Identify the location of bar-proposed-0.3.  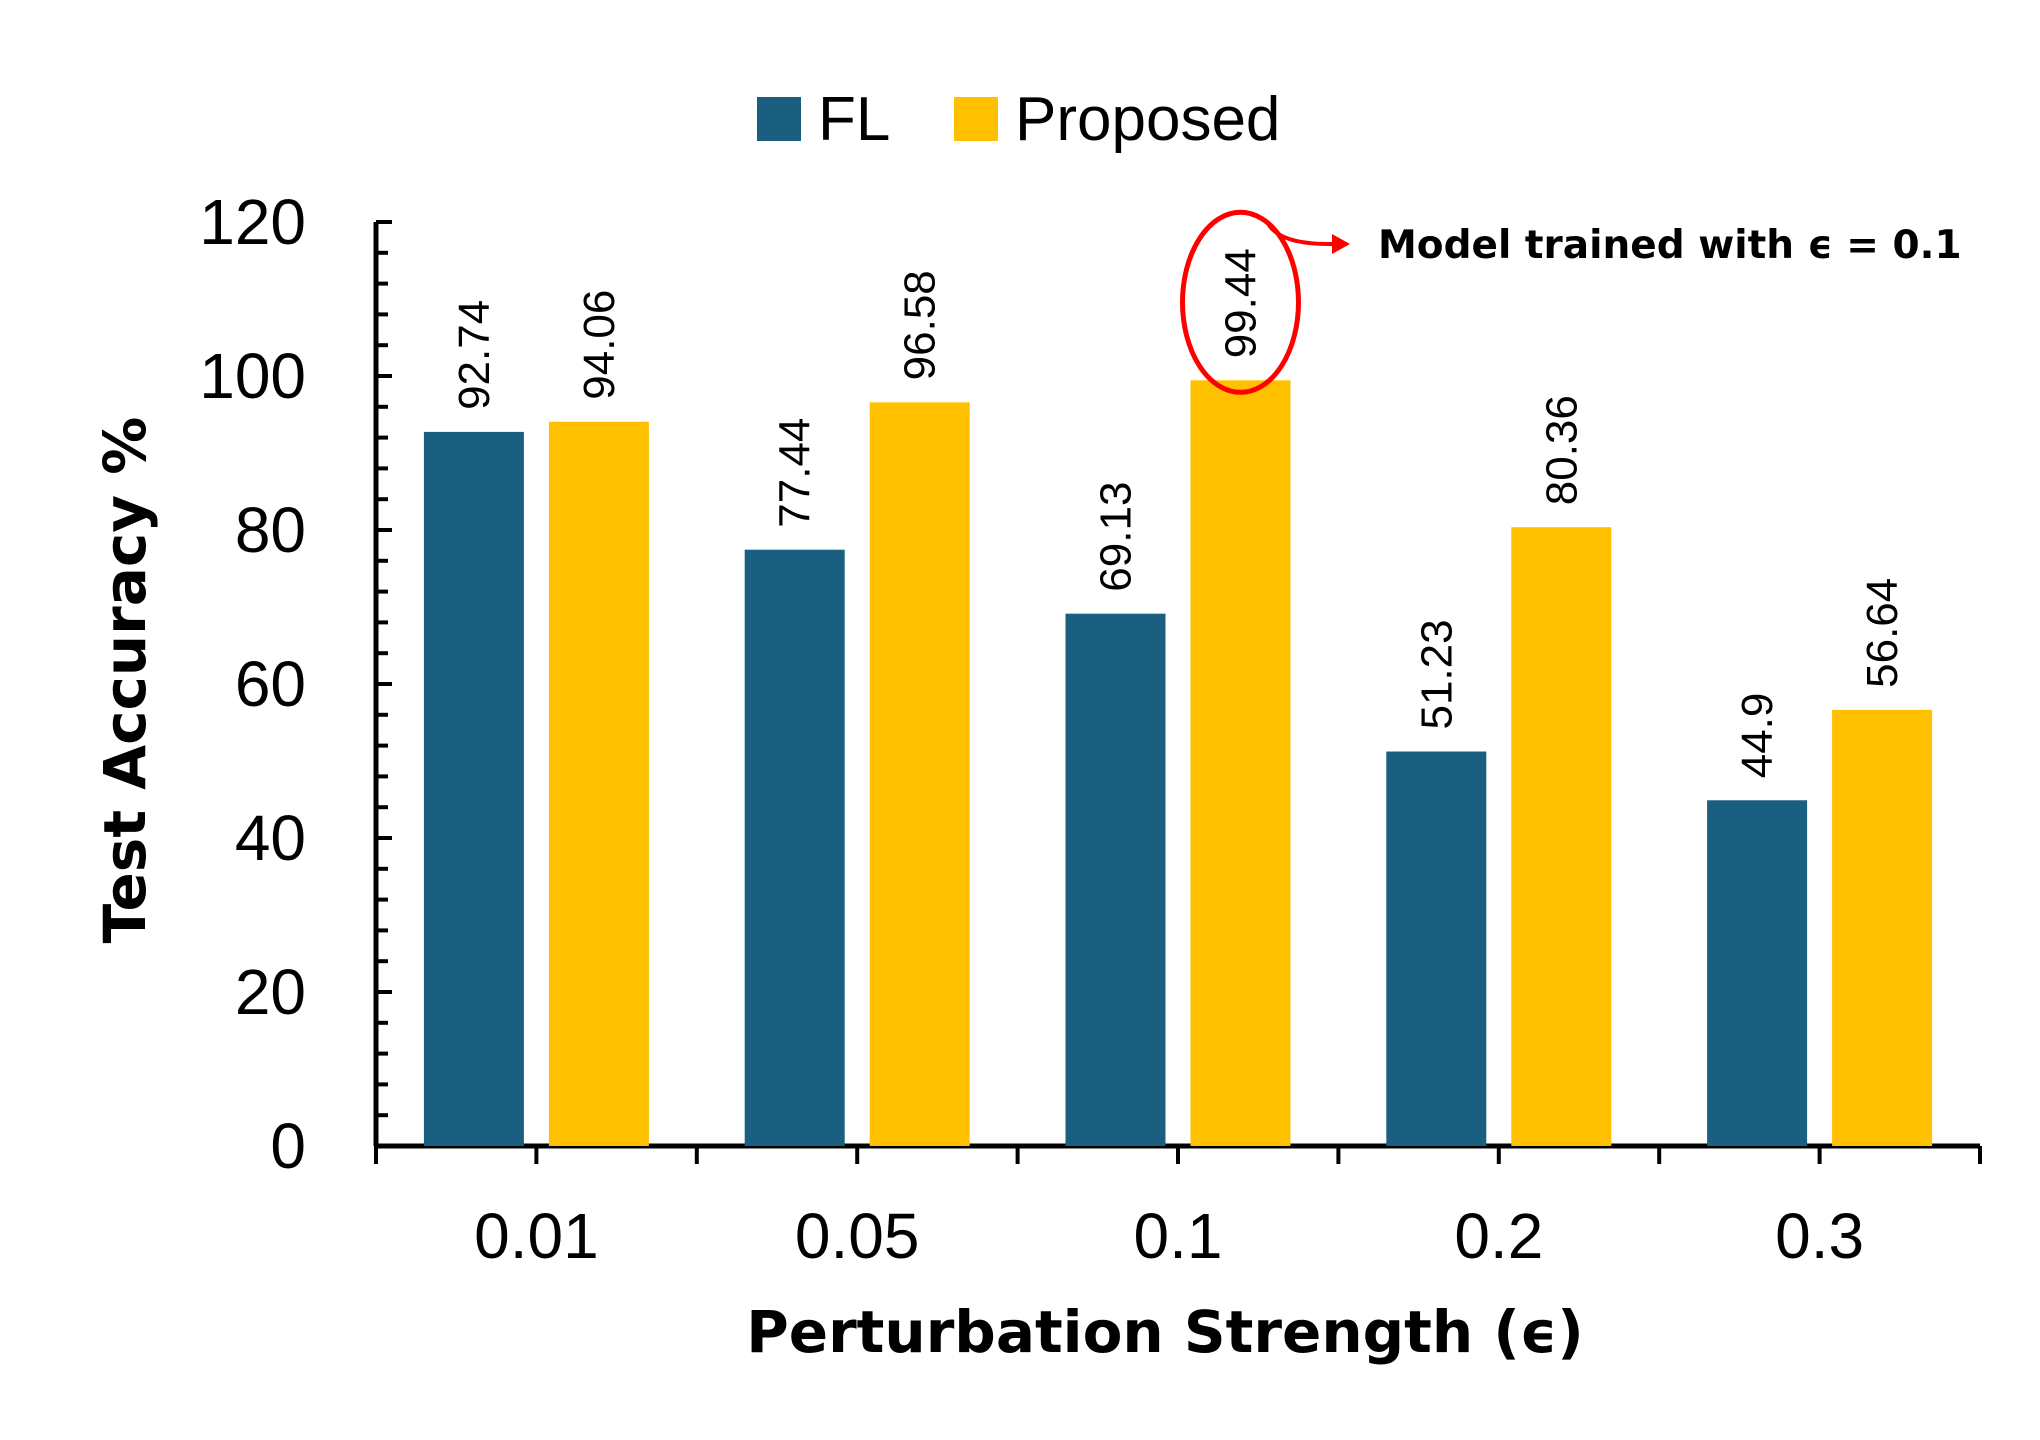
(1882, 927).